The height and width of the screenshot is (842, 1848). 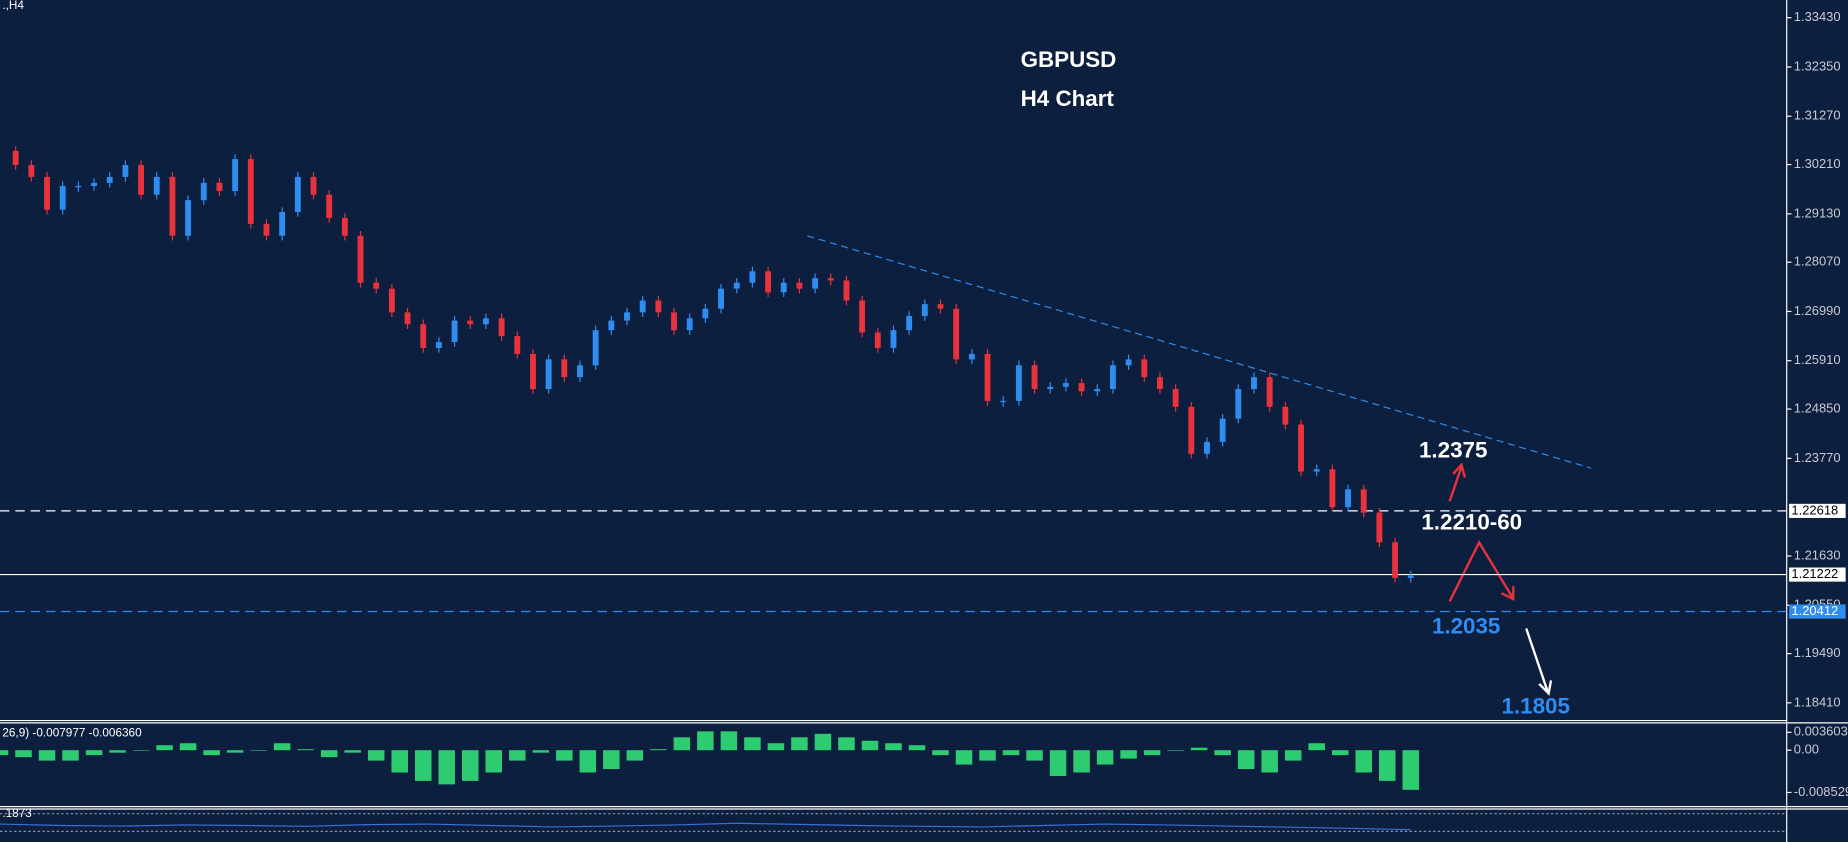 What do you see at coordinates (1817, 407) in the screenshot?
I see `y-tick-label: 1.24850` at bounding box center [1817, 407].